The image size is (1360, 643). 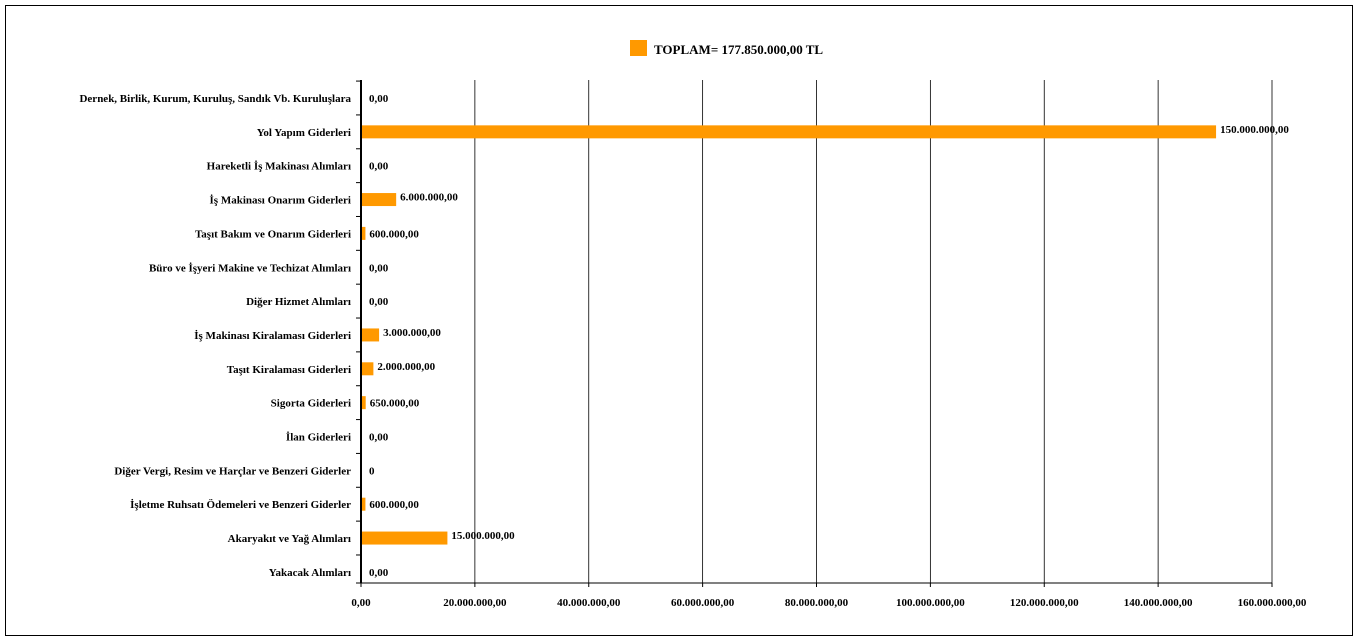 I want to click on x-tick-label: 100.000.000,00, so click(x=930, y=603).